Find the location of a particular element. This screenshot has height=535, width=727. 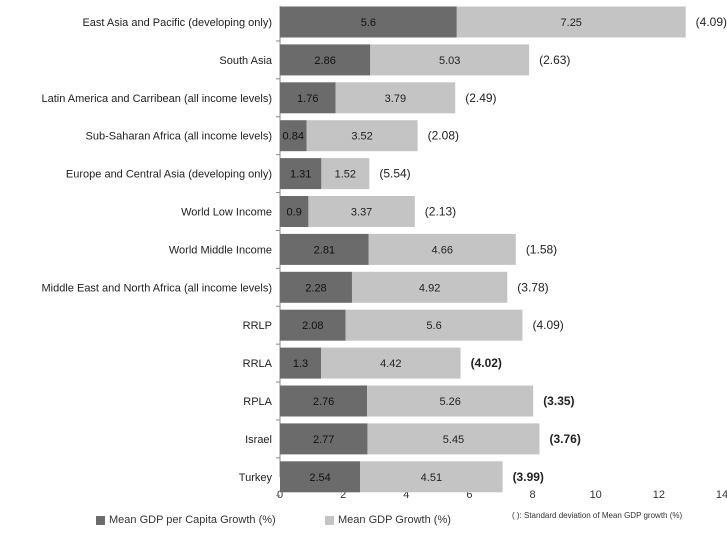

std-dev-label: (3.35) is located at coordinates (558, 401).